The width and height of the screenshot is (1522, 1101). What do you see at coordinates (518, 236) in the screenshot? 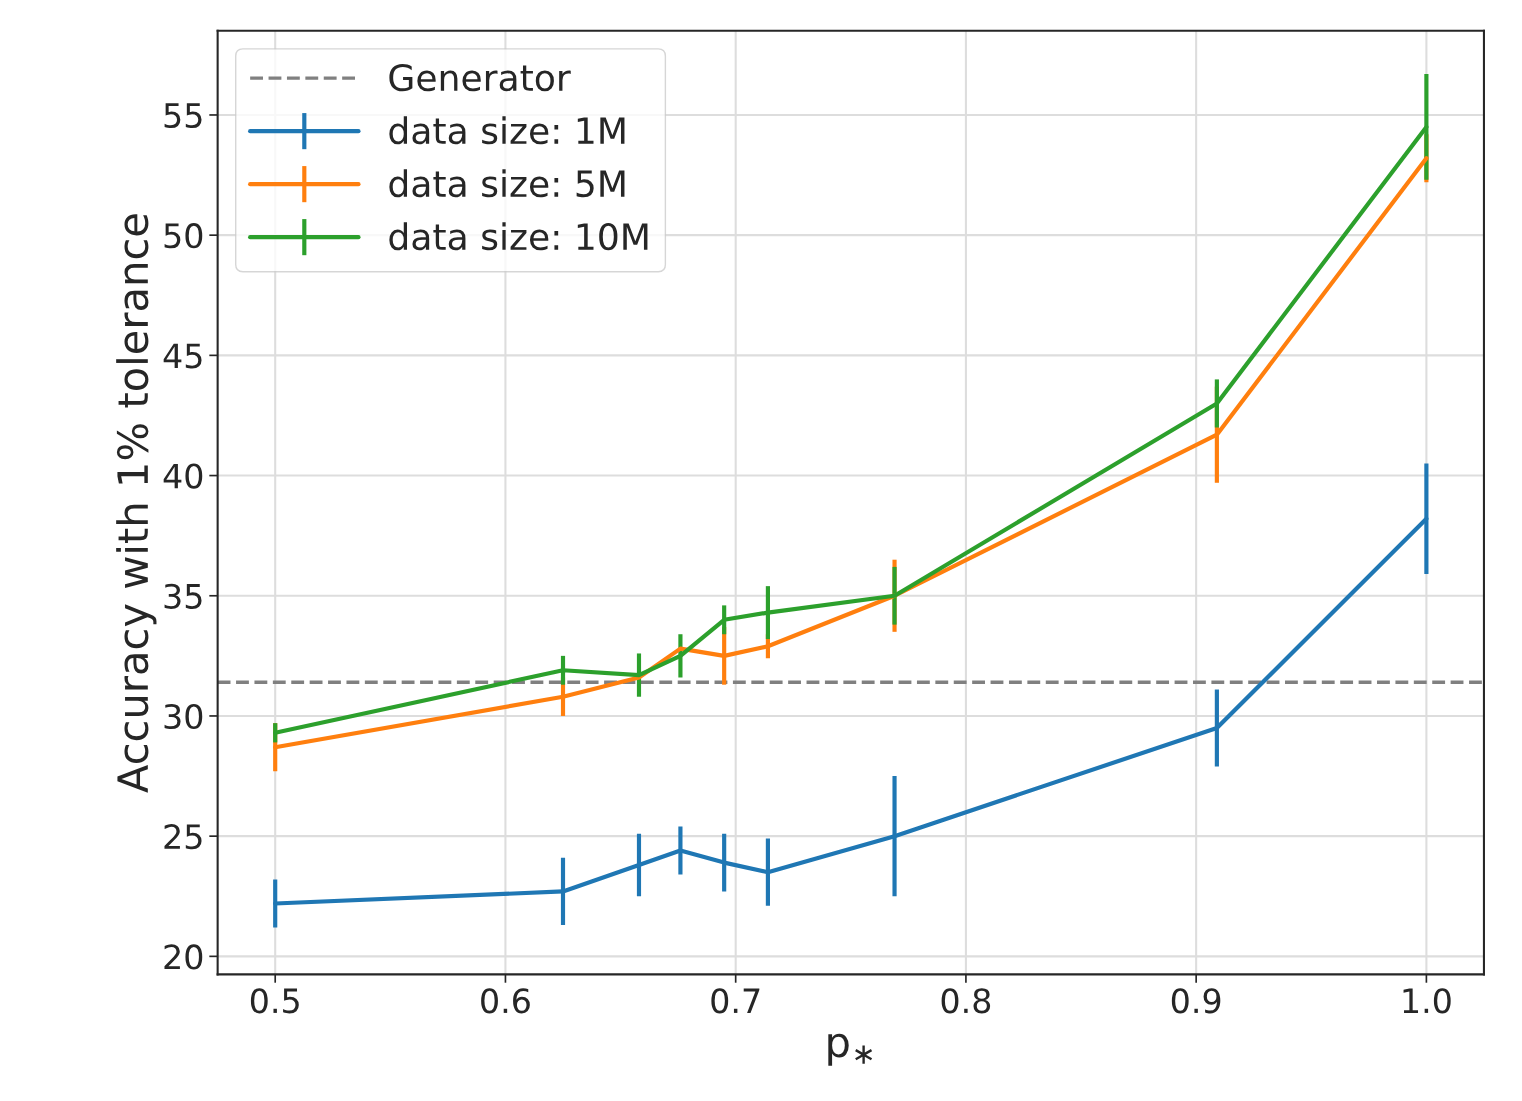
I see `legend-label: data size: 10M` at bounding box center [518, 236].